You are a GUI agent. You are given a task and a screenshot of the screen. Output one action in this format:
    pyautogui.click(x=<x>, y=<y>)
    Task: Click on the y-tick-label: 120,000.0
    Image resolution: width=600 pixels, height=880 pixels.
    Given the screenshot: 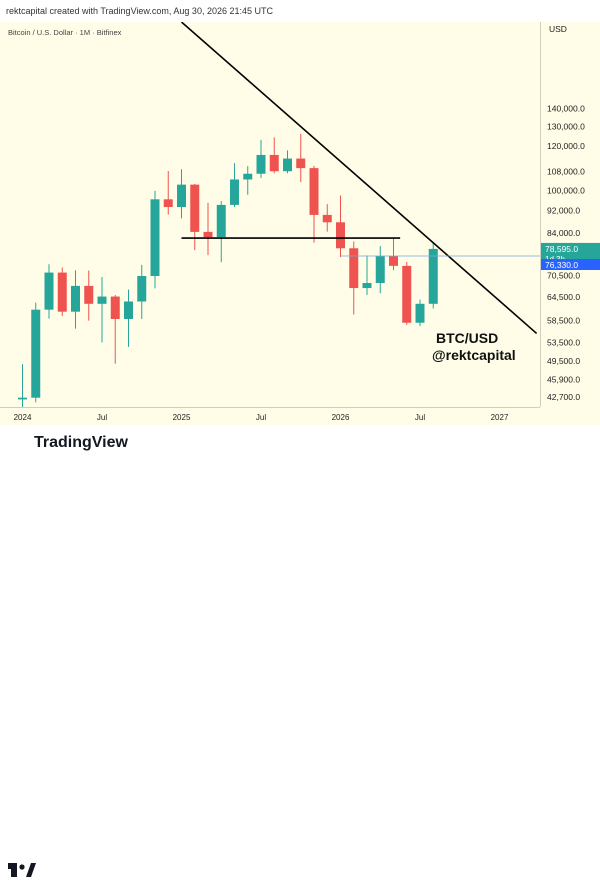 What is the action you would take?
    pyautogui.click(x=566, y=146)
    